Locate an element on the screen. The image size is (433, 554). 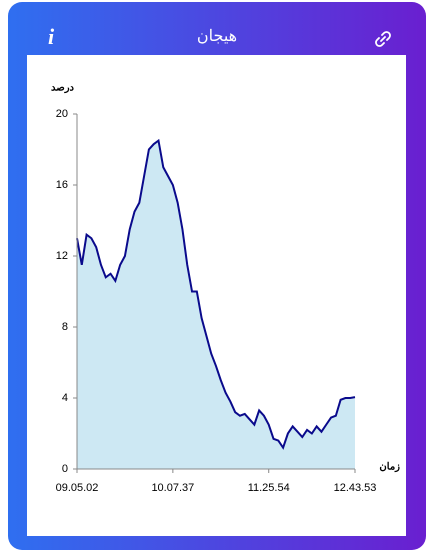
info-button: i is located at coordinates (51, 36).